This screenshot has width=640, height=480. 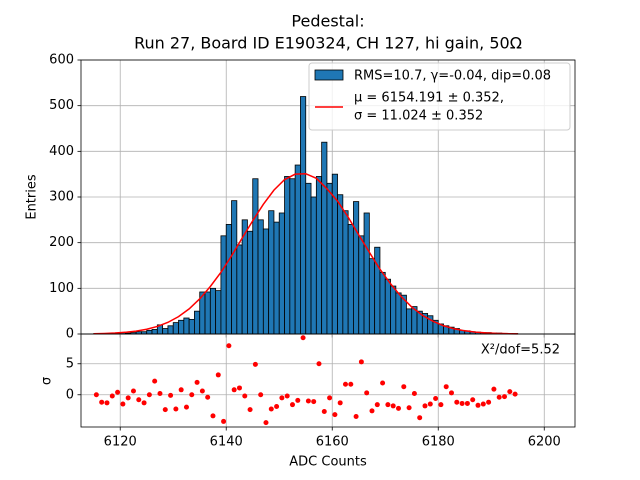 What do you see at coordinates (327, 21) in the screenshot?
I see `chart-title: Pedestal:` at bounding box center [327, 21].